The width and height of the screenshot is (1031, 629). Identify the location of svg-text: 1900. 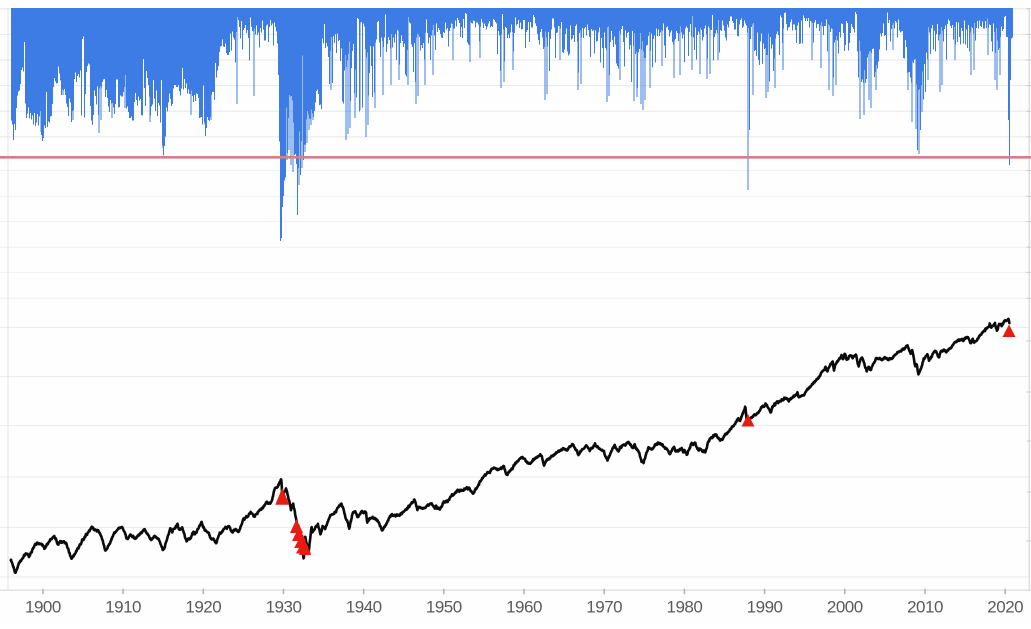
(43, 607).